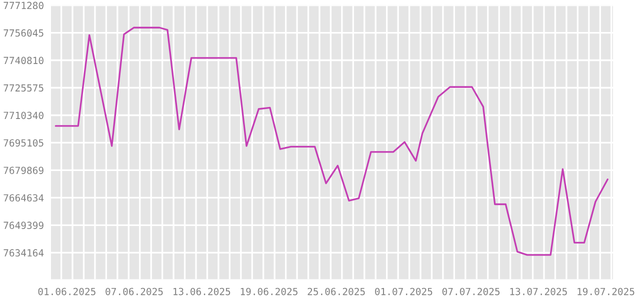 The image size is (640, 300). Describe the element at coordinates (24, 226) in the screenshot. I see `y-tick-label: 7649399` at that location.